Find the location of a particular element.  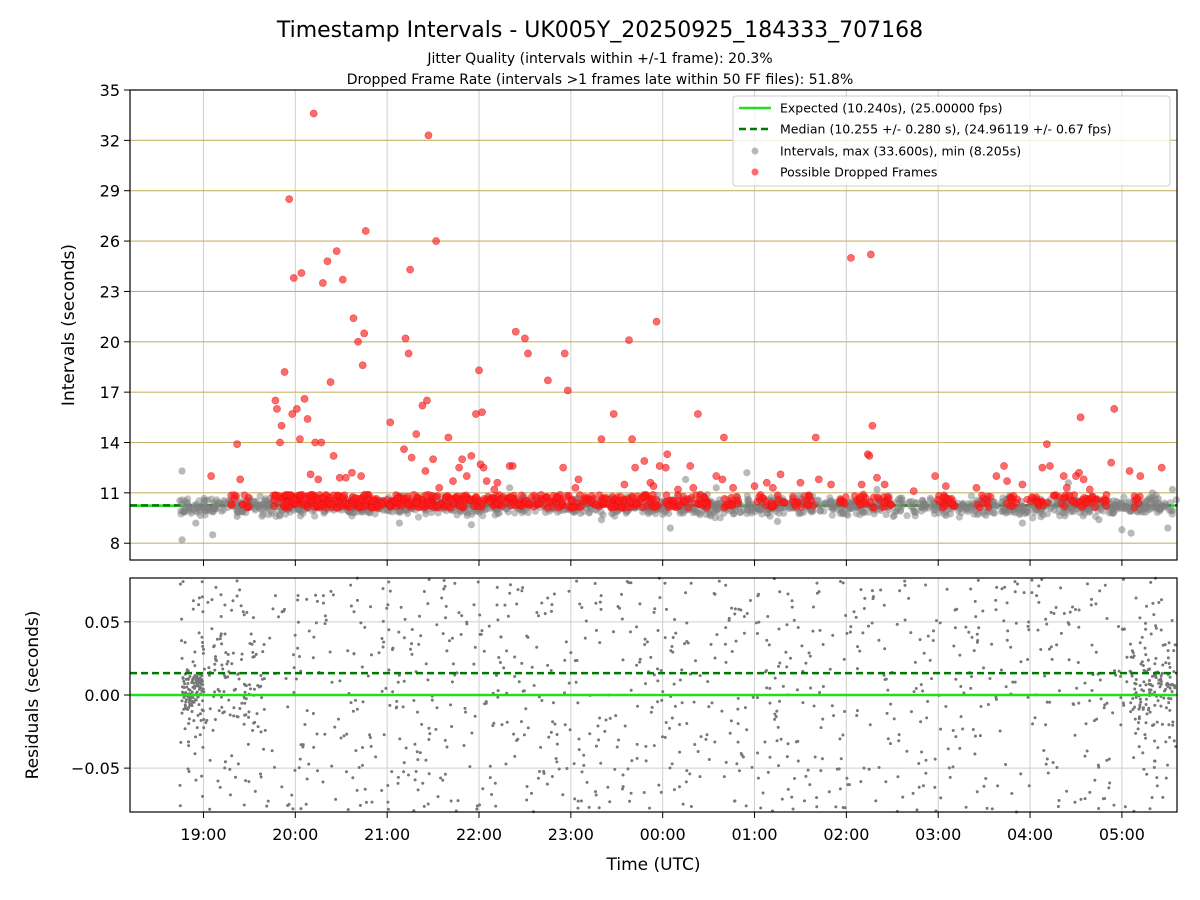

legend-expected-label: Expected (10.240s), (25.00000 fps) is located at coordinates (891, 108).